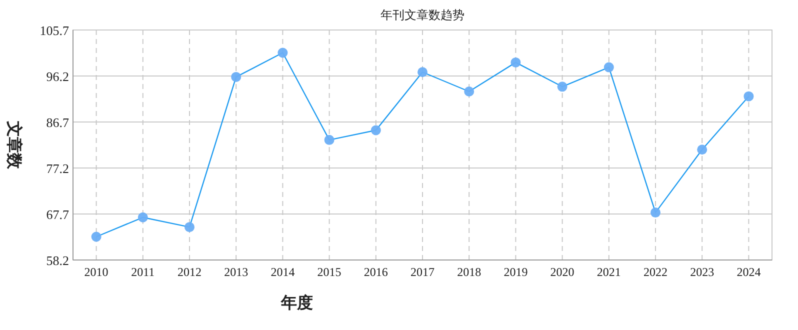 This screenshot has height=330, width=798. Describe the element at coordinates (329, 272) in the screenshot. I see `x-tick-label: 2015` at that location.